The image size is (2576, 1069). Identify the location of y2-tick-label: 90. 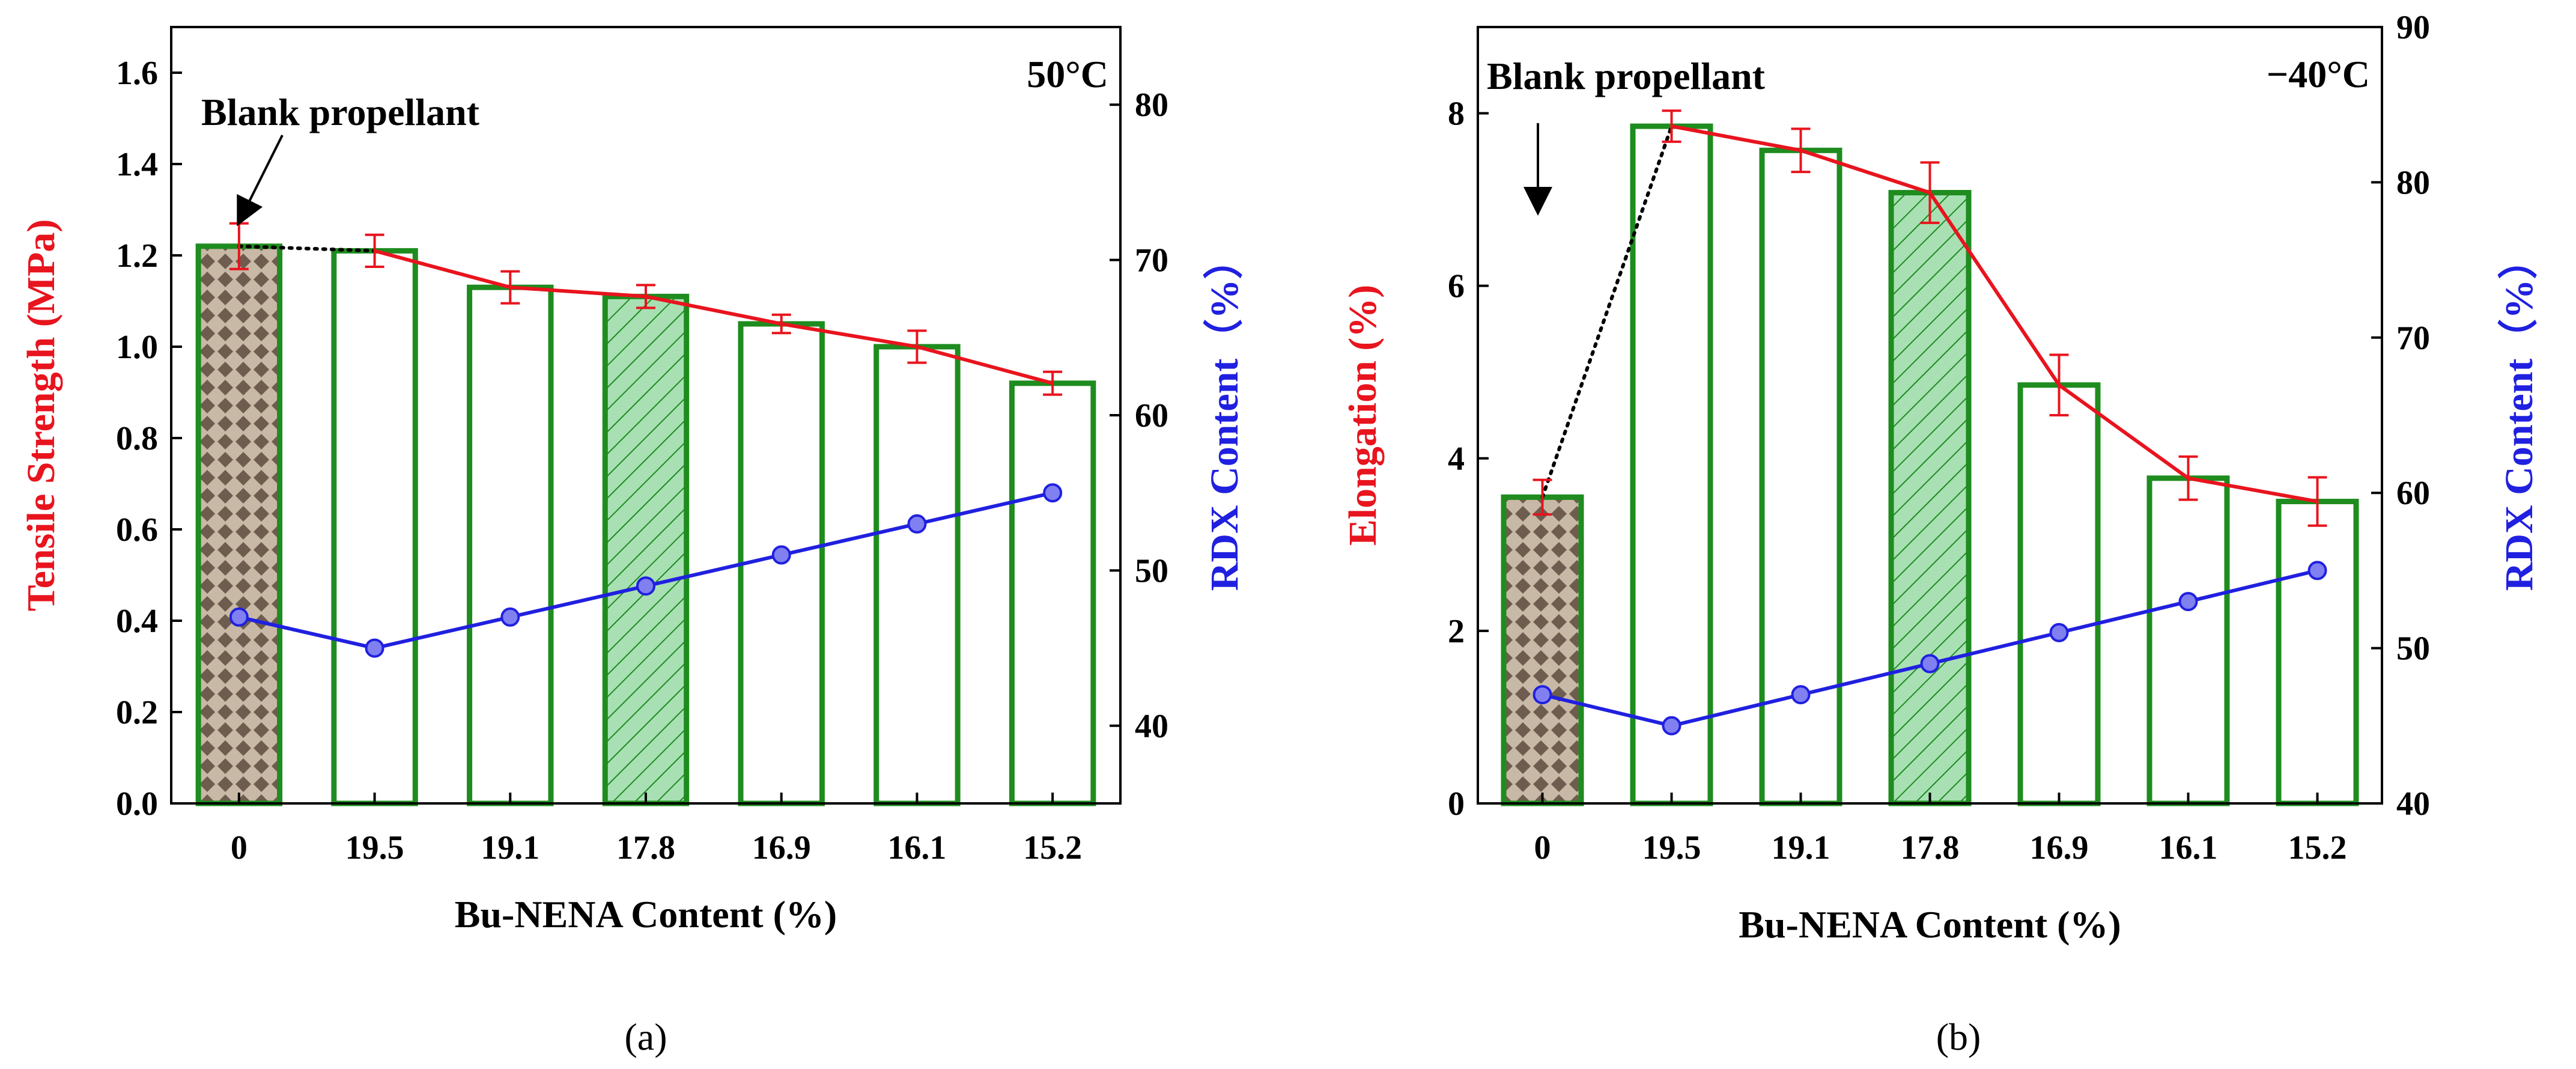
(2413, 27).